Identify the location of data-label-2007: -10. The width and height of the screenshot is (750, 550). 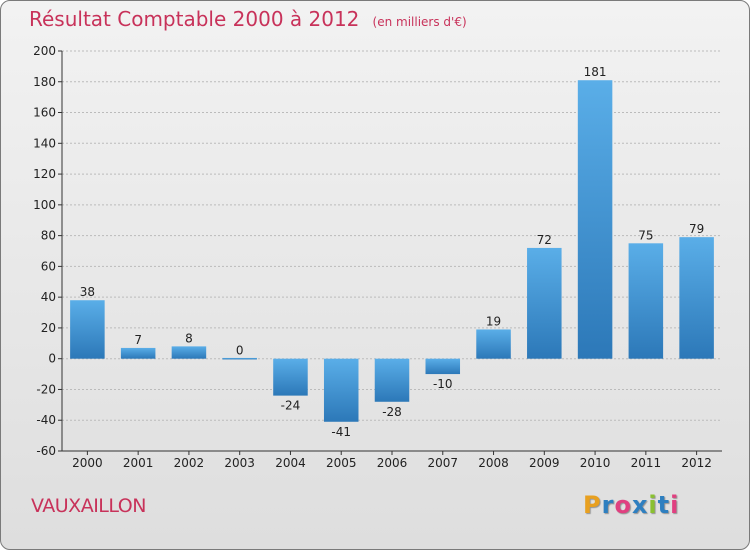
(443, 384).